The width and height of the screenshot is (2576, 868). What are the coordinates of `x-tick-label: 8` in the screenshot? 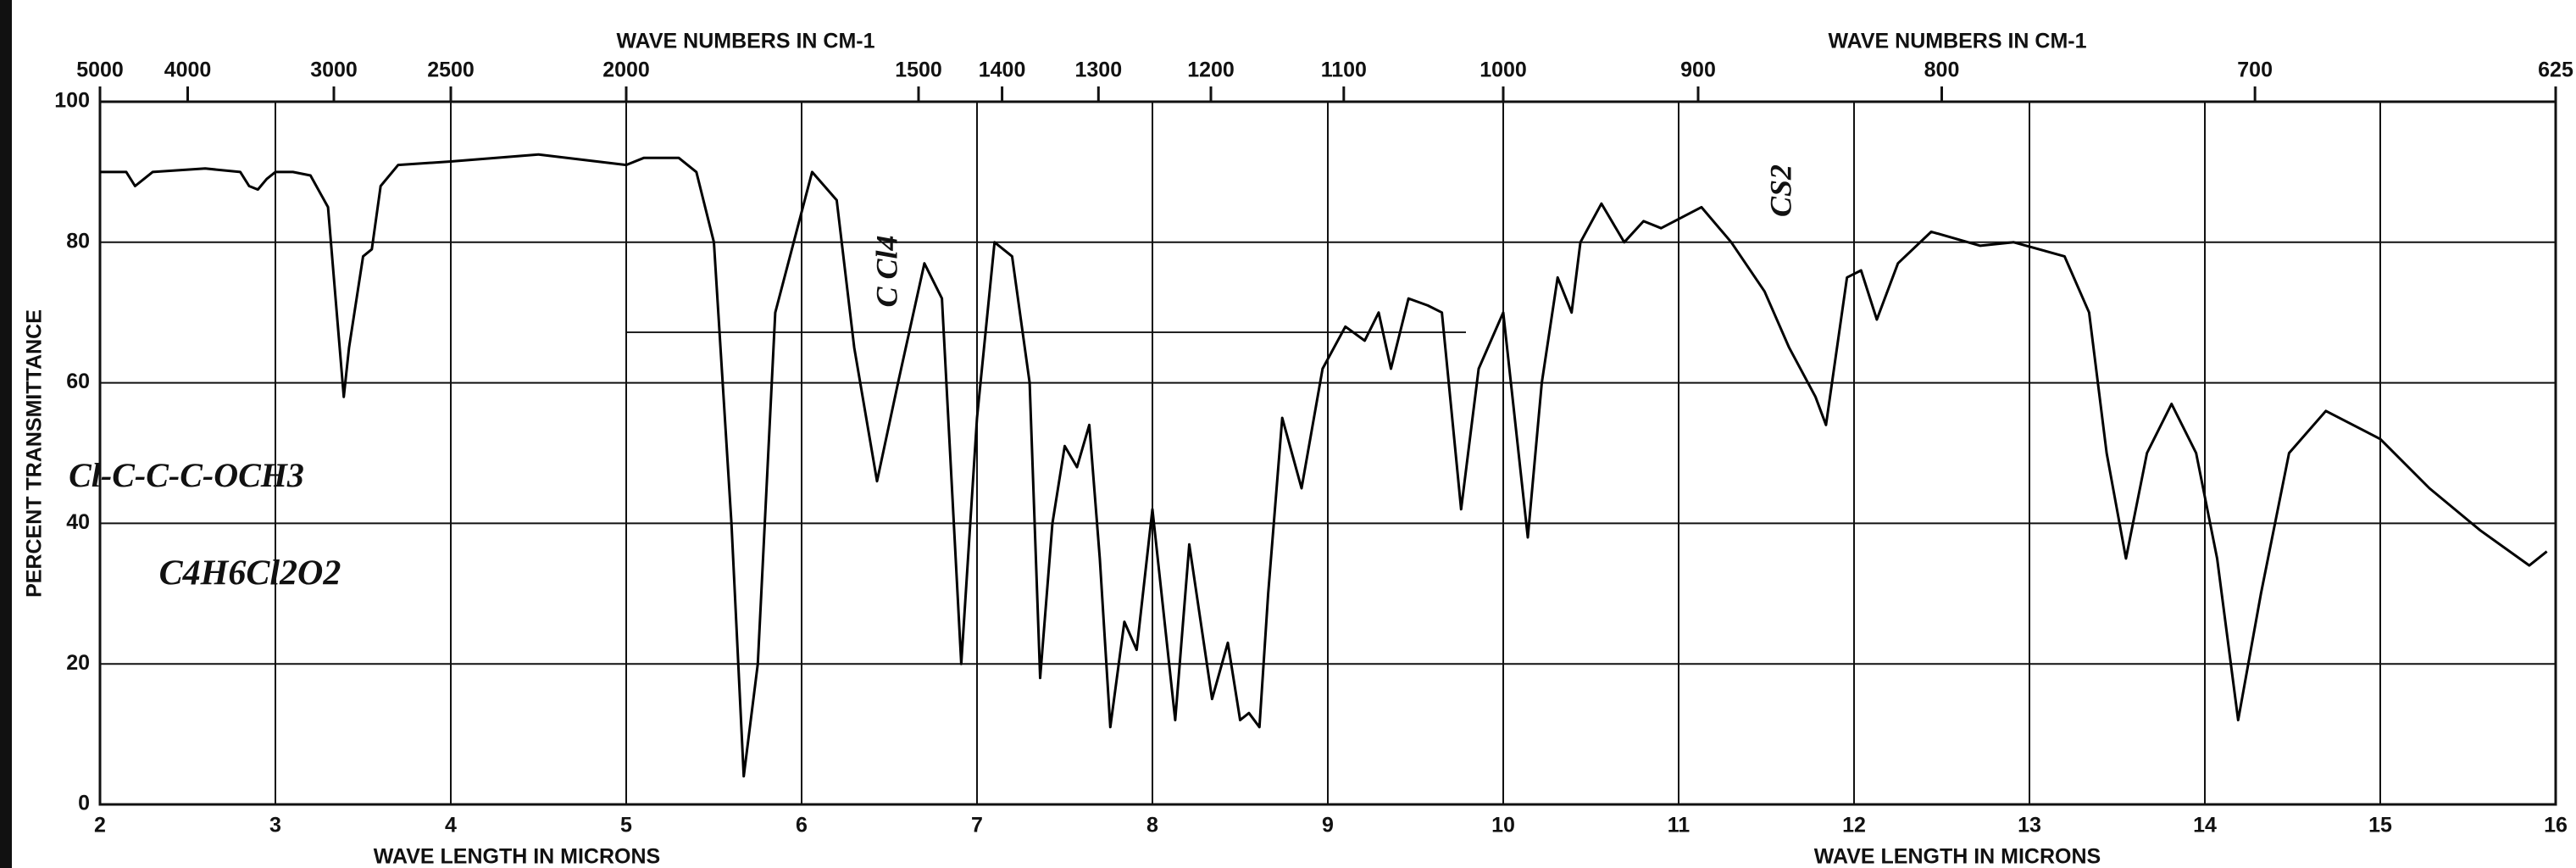 It's located at (1152, 825).